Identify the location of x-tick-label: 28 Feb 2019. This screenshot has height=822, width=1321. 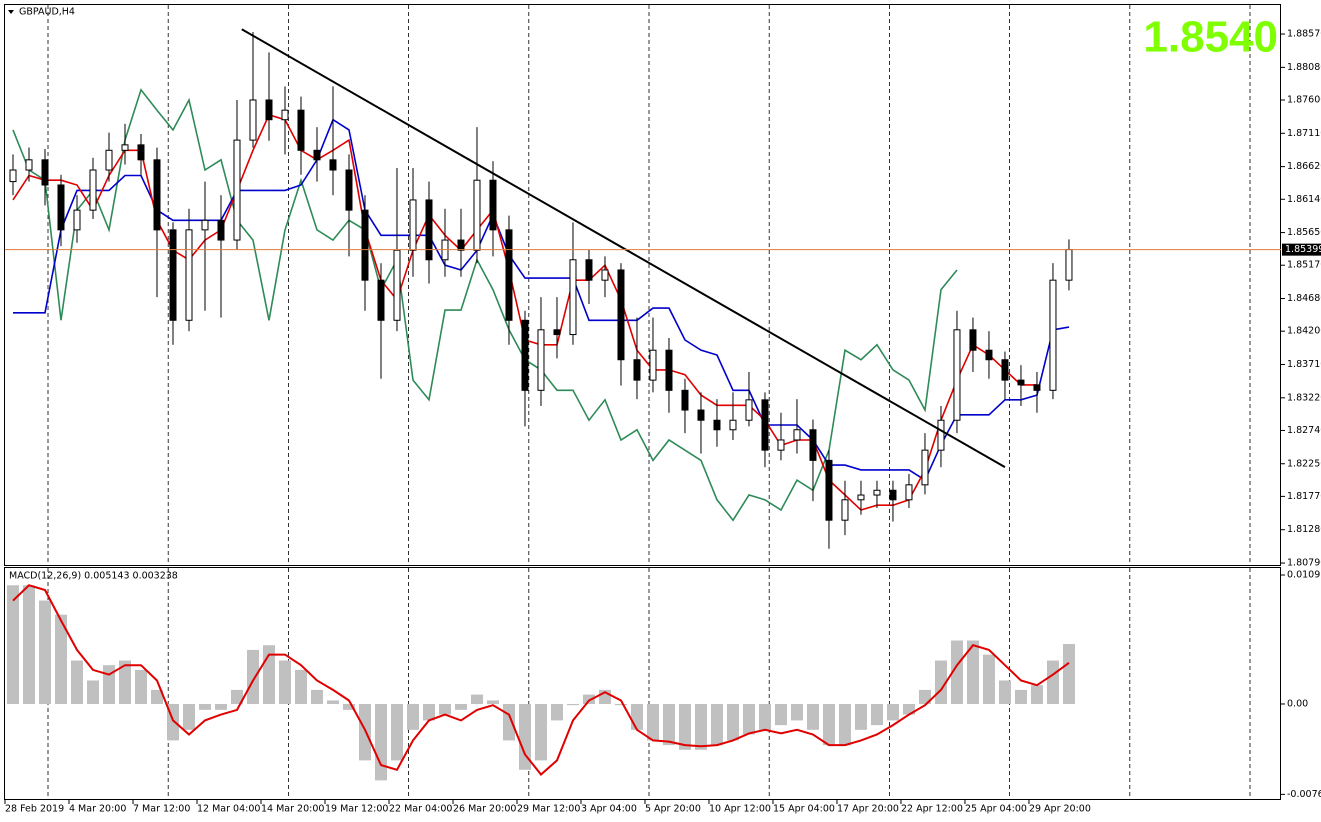
(34, 809).